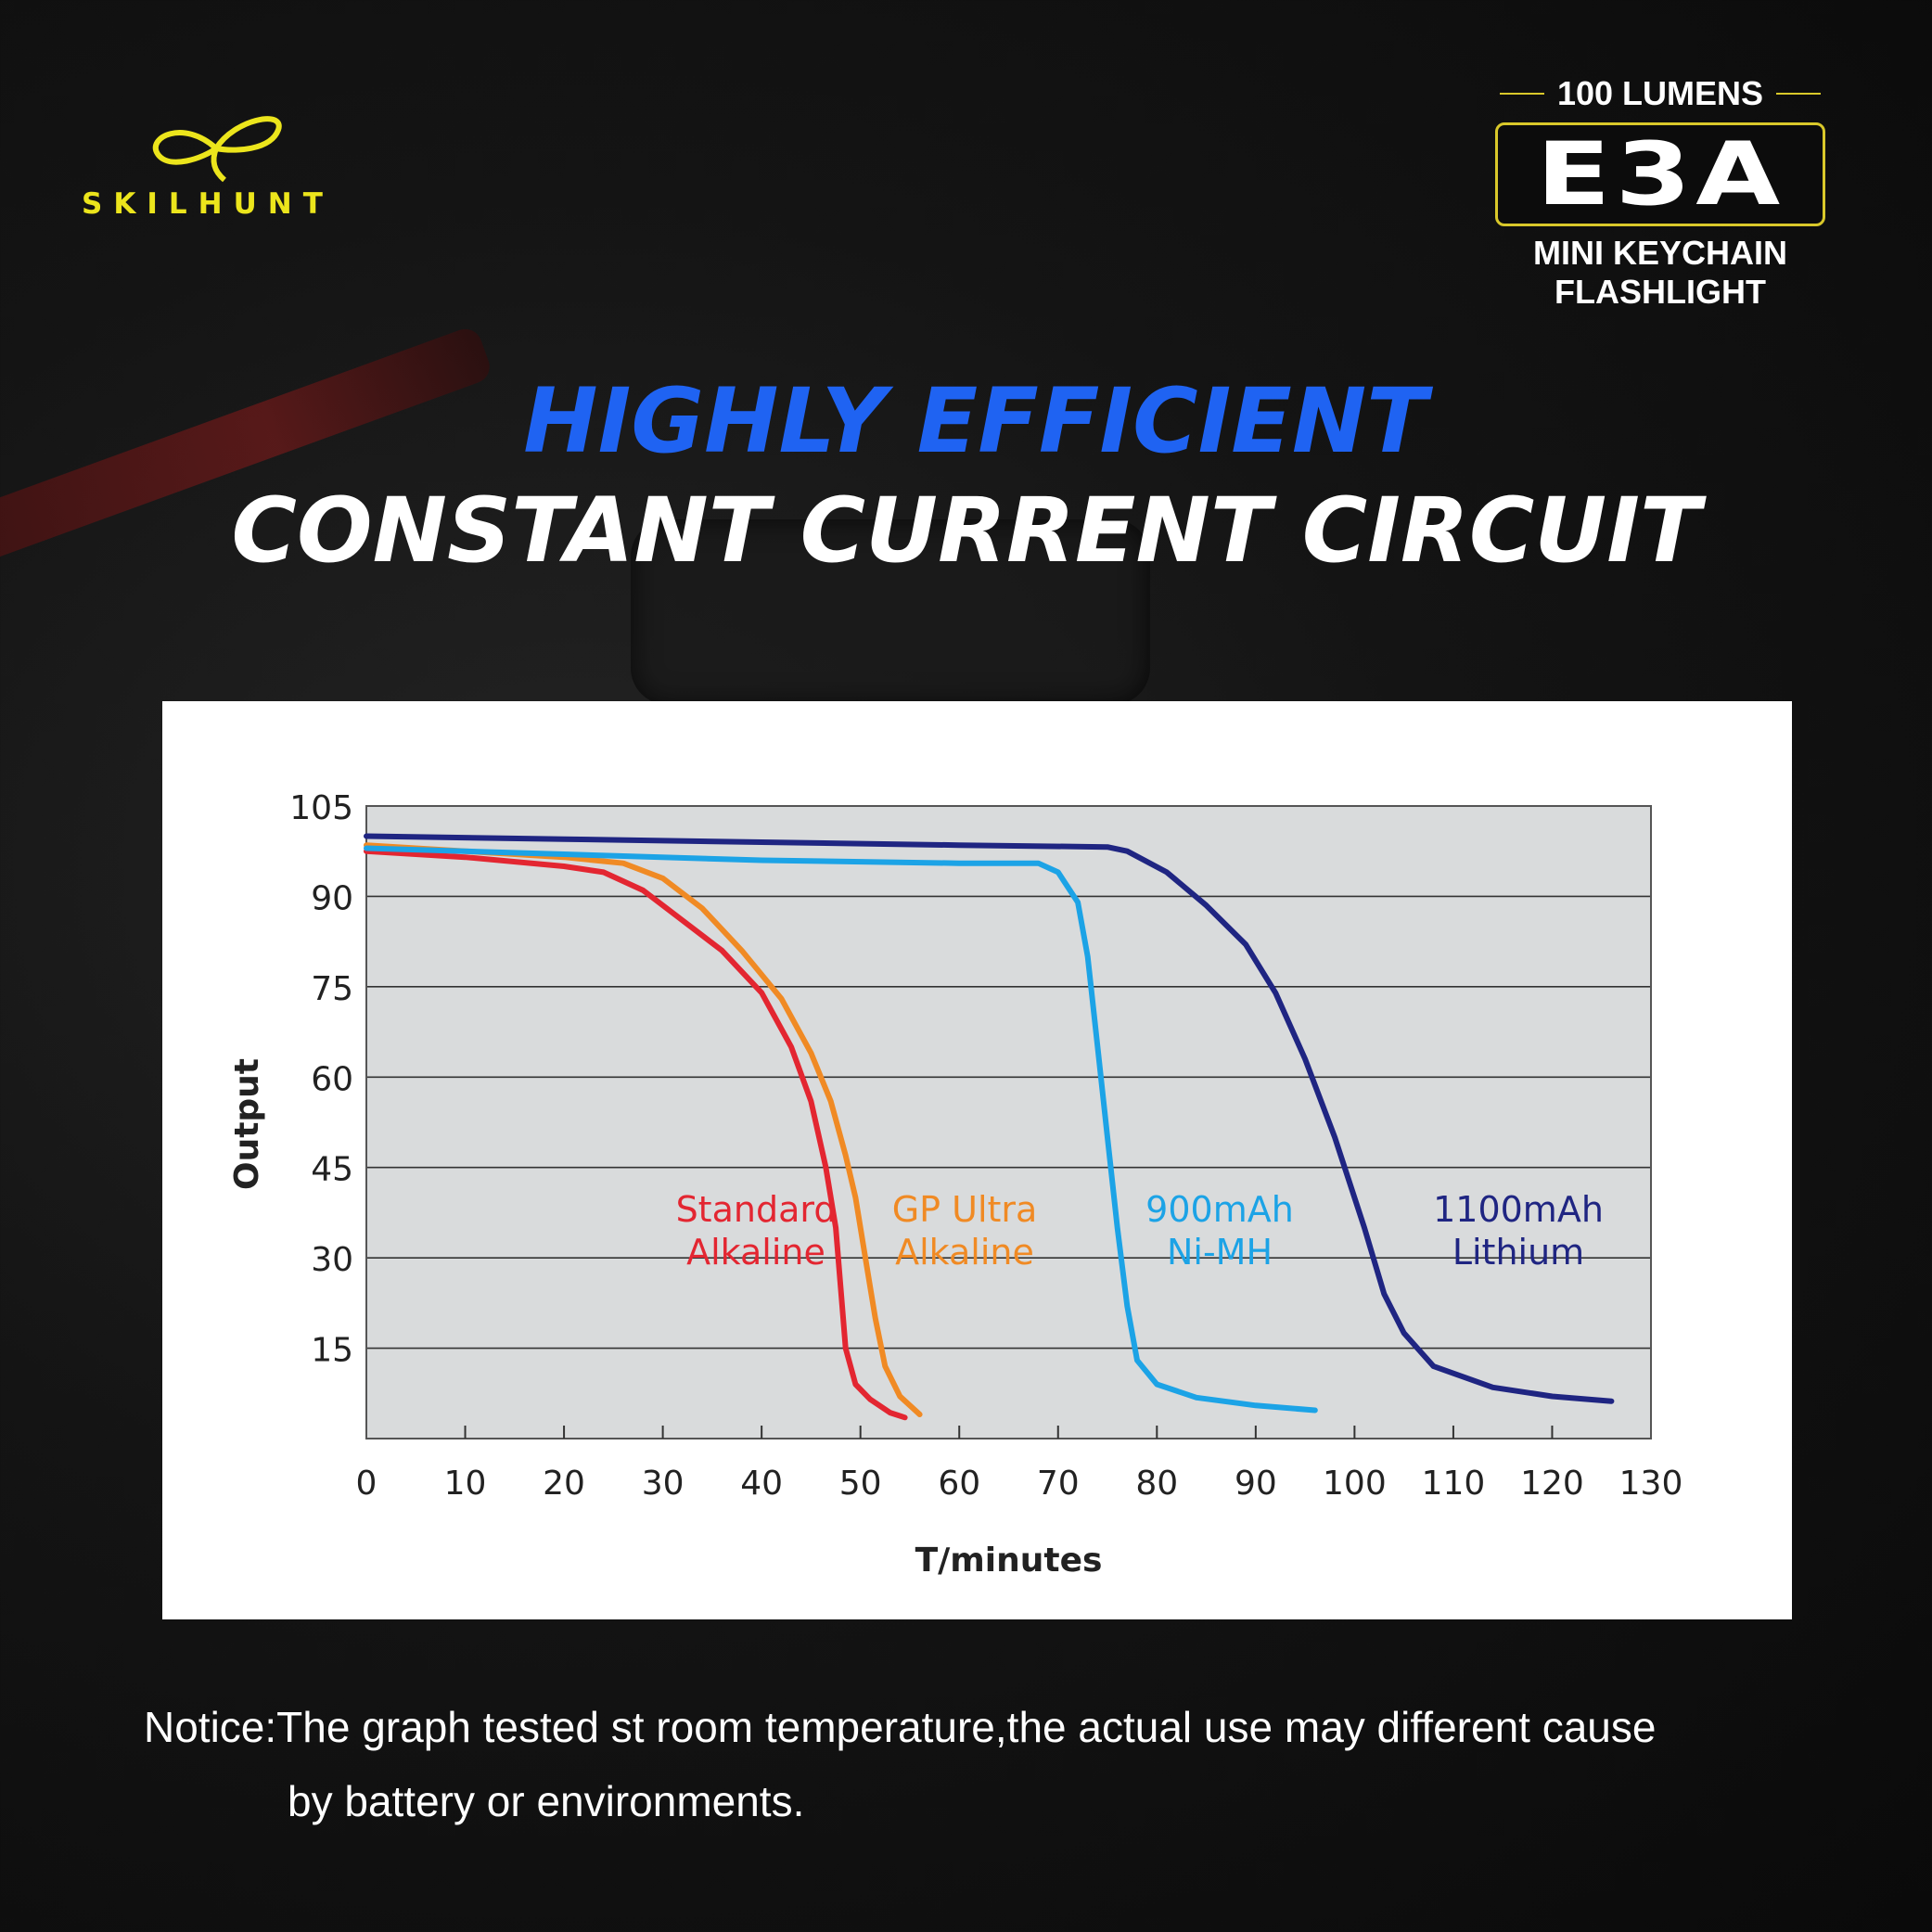 Image resolution: width=1932 pixels, height=1932 pixels. Describe the element at coordinates (1454, 1484) in the screenshot. I see `x-tick-label: 110` at that location.